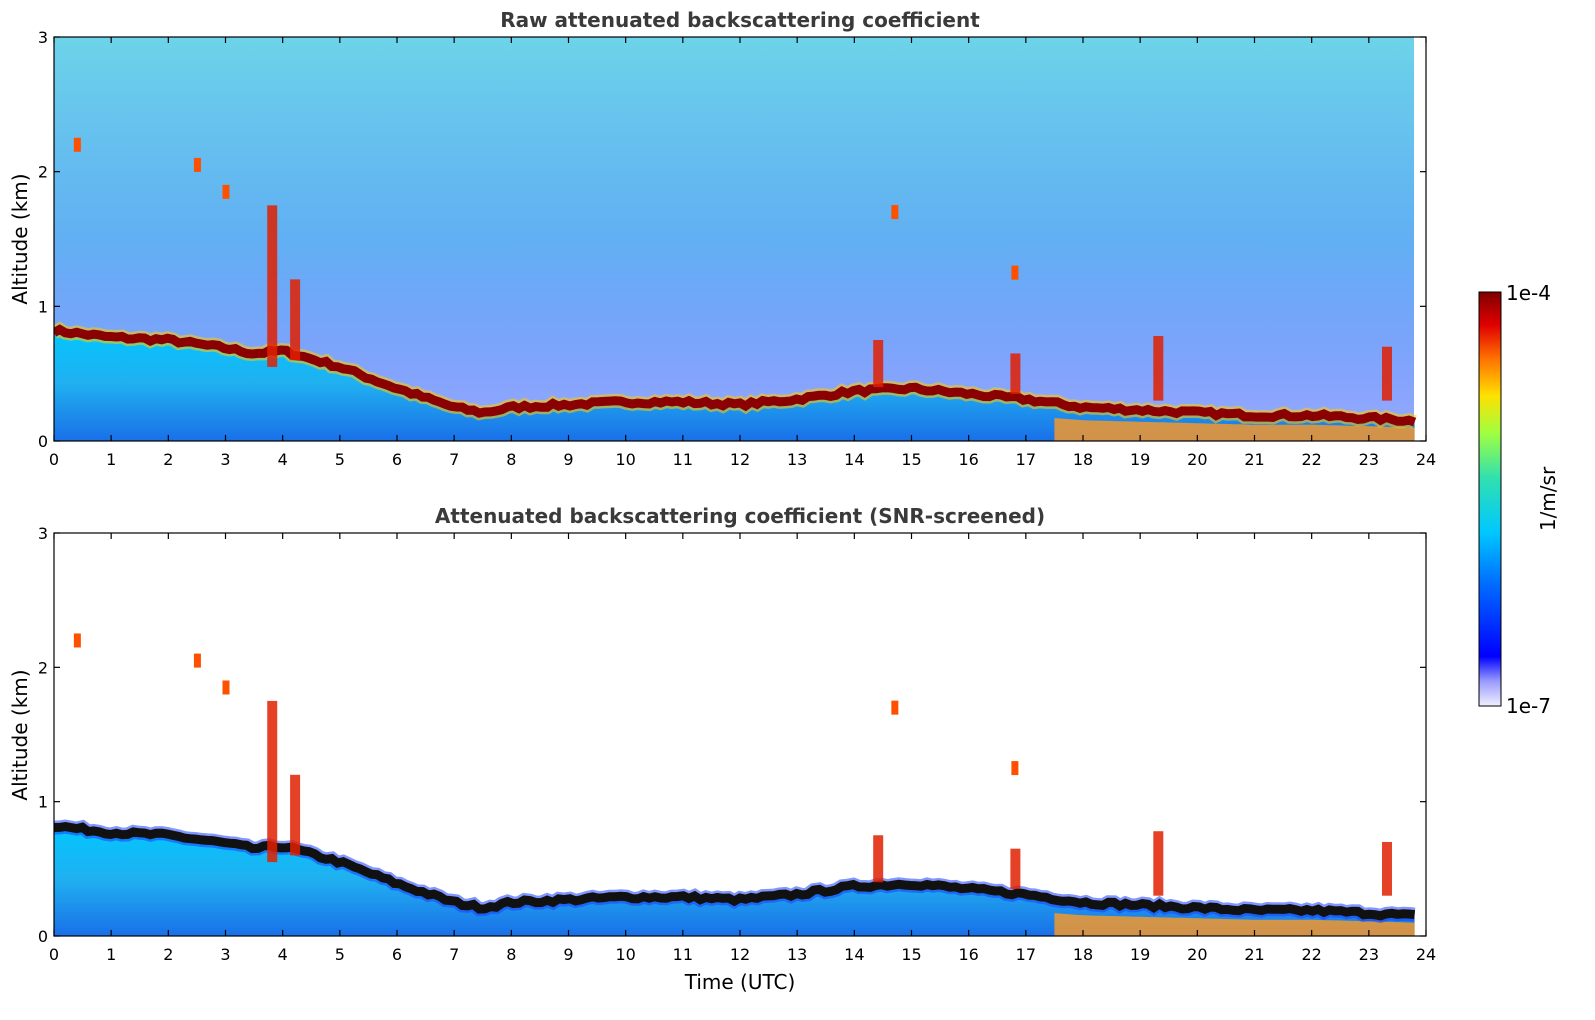  I want to click on xtick-label-0-7: 7, so click(454, 459).